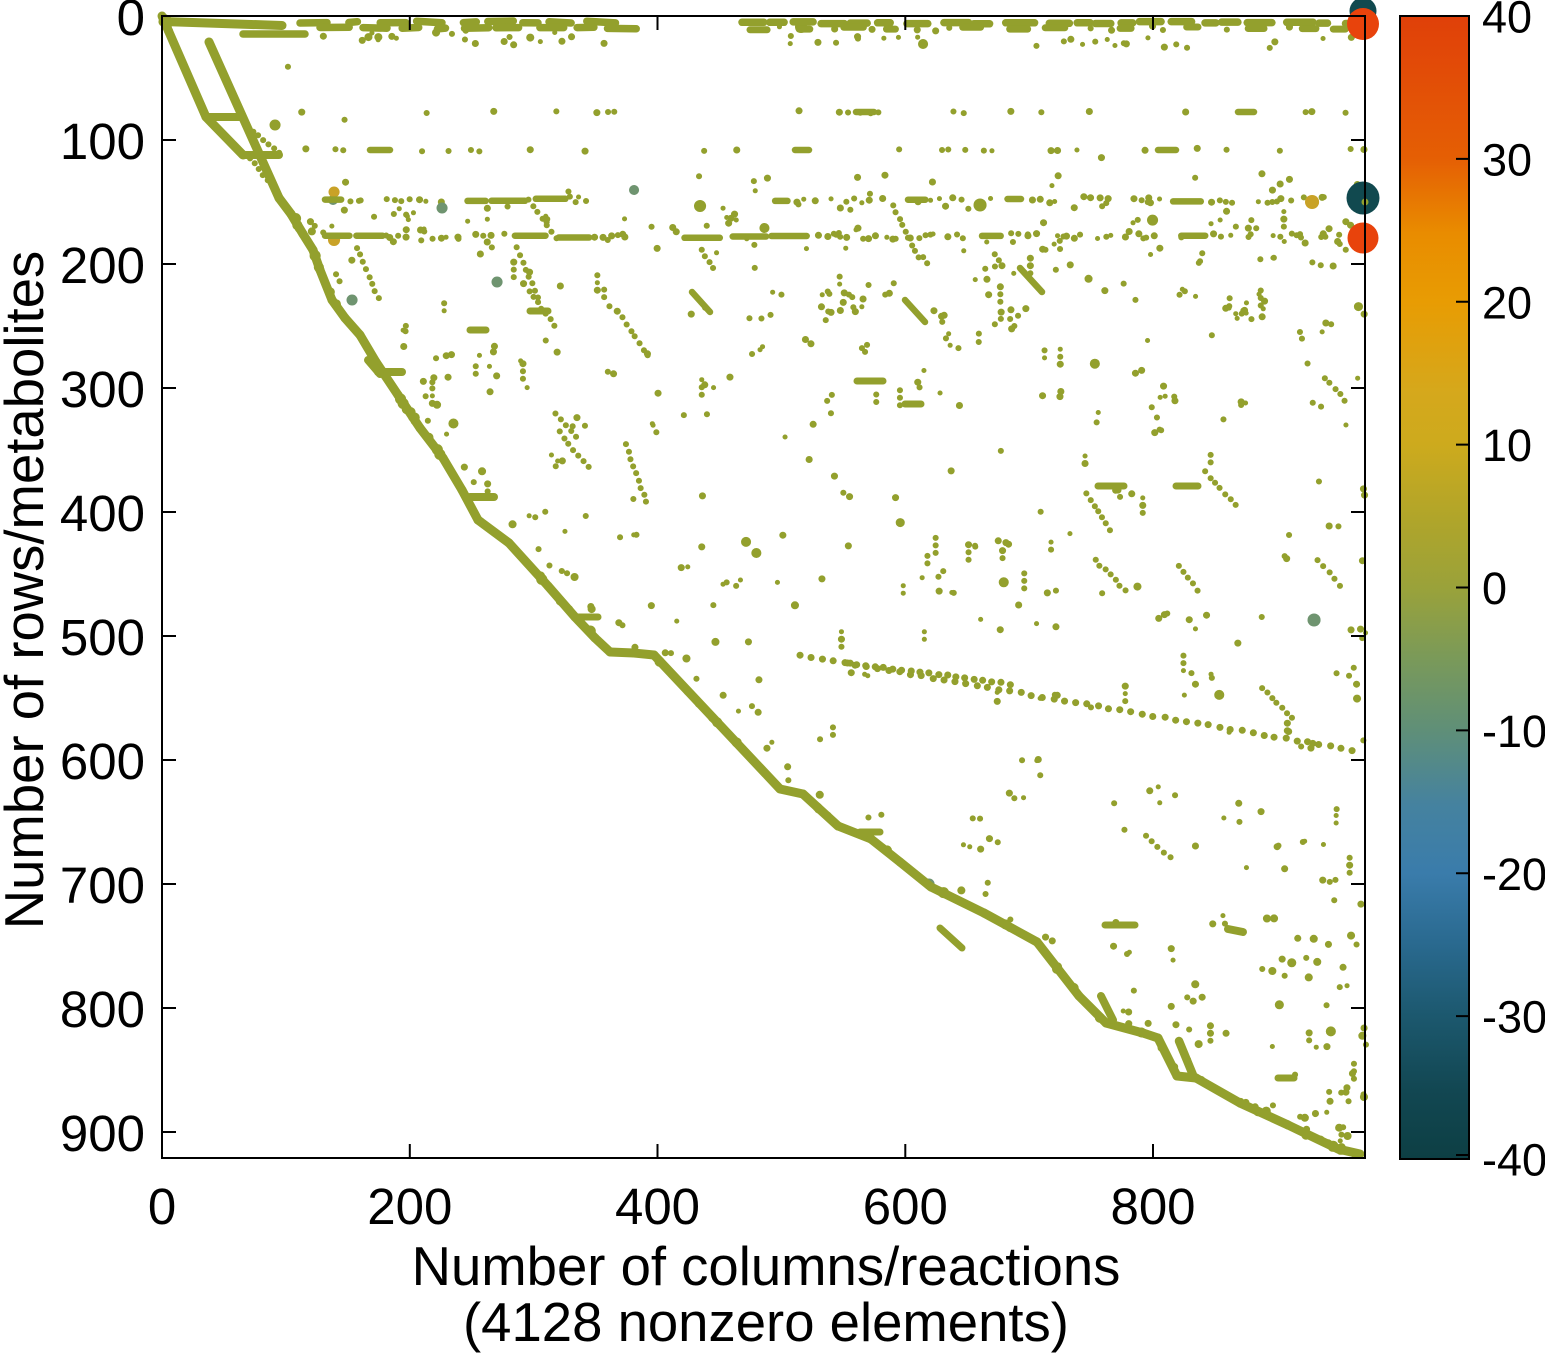 This screenshot has height=1370, width=1545. What do you see at coordinates (1507, 445) in the screenshot?
I see `svg-text: 10` at bounding box center [1507, 445].